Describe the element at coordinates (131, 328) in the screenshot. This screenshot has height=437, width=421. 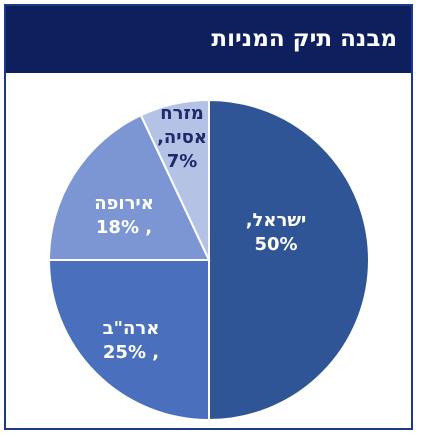
I see `slice-1-label: ארה"ב` at that location.